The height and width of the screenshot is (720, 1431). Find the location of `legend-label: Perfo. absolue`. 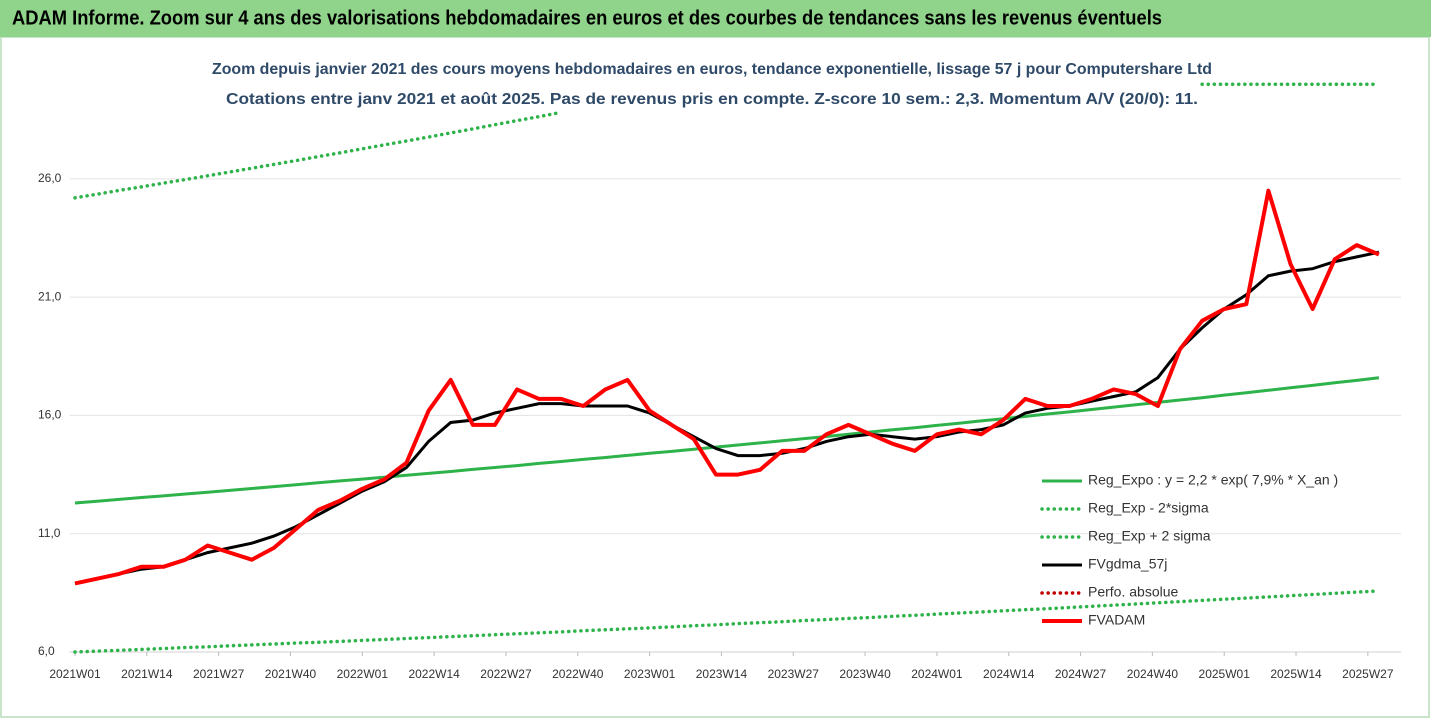

legend-label: Perfo. absolue is located at coordinates (1133, 592).